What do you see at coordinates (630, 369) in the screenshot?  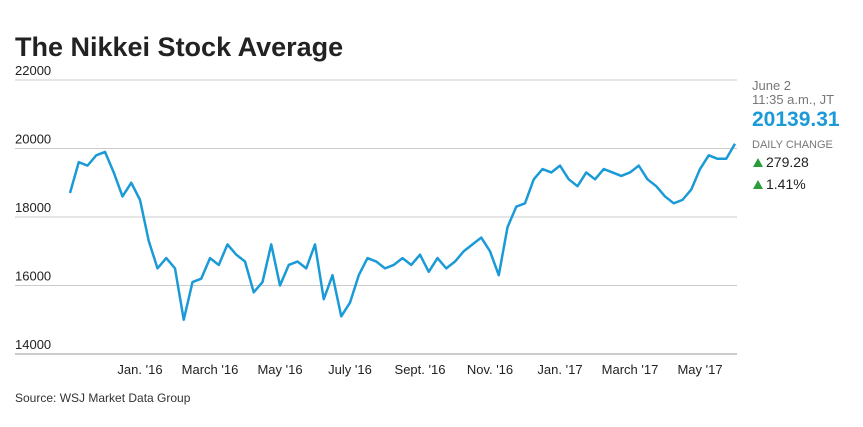 I see `x-tick-label: March '17` at bounding box center [630, 369].